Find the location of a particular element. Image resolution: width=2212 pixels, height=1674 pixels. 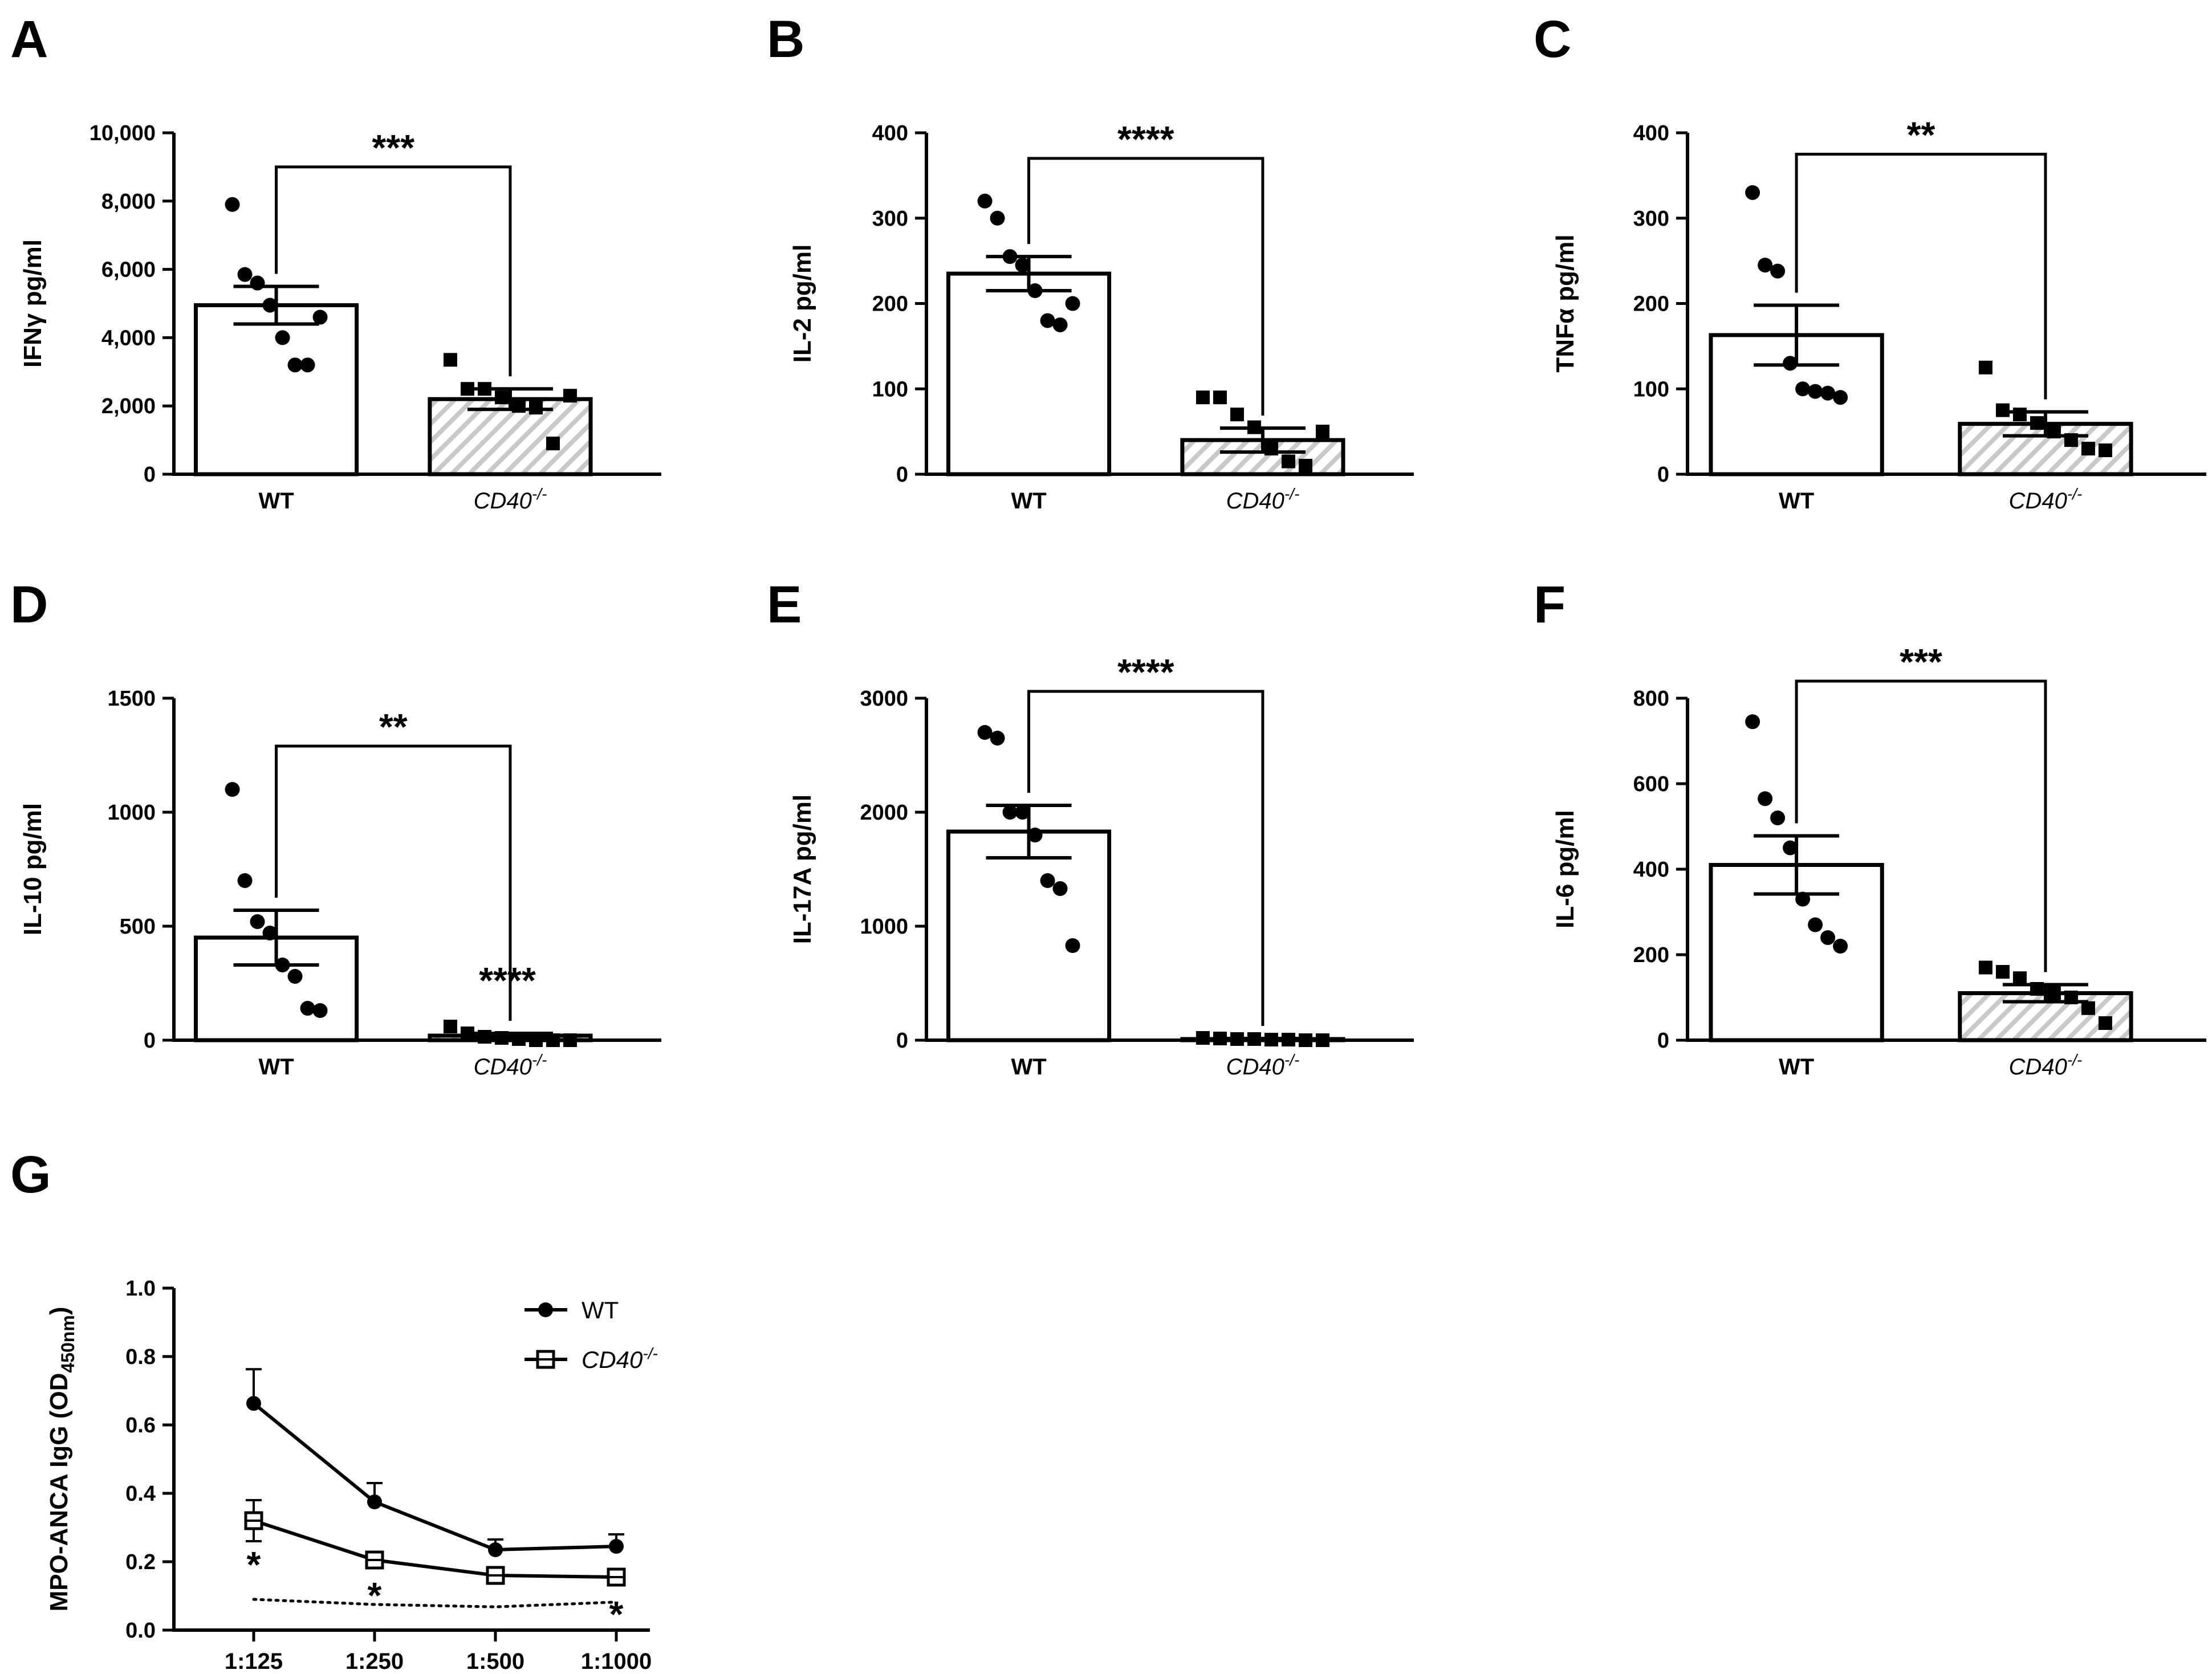

y-tick-label: 100 is located at coordinates (890, 389).